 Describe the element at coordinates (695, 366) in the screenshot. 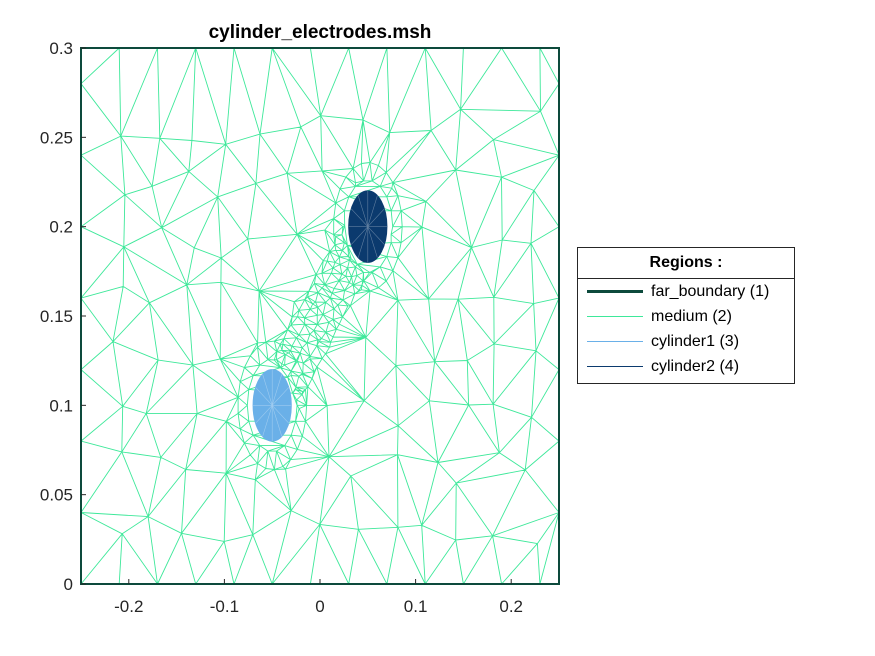

I see `legend-label: cylinder2 (4)` at that location.